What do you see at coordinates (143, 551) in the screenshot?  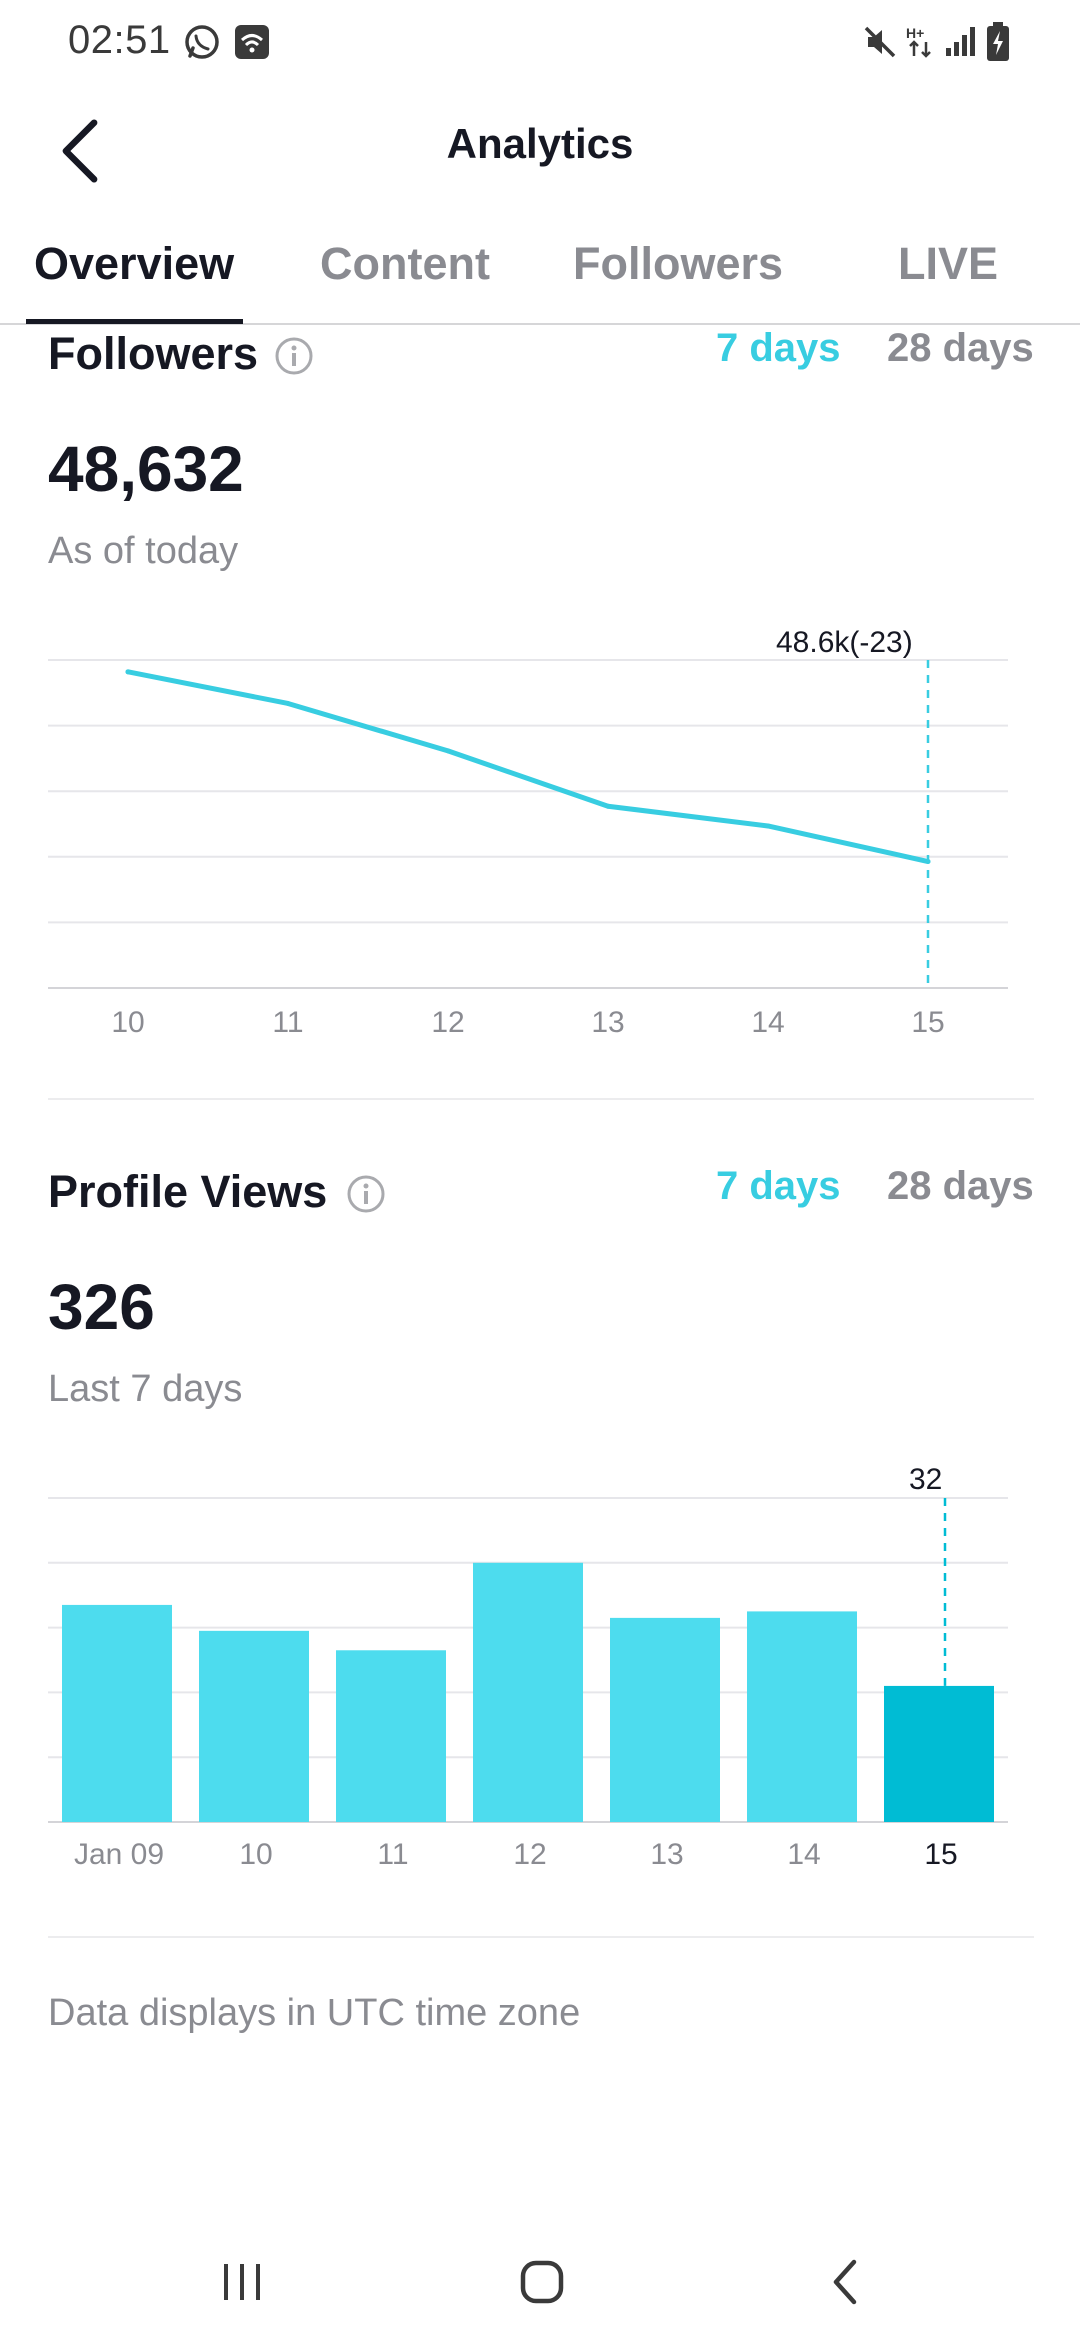 I see `followers-caption: As of today` at bounding box center [143, 551].